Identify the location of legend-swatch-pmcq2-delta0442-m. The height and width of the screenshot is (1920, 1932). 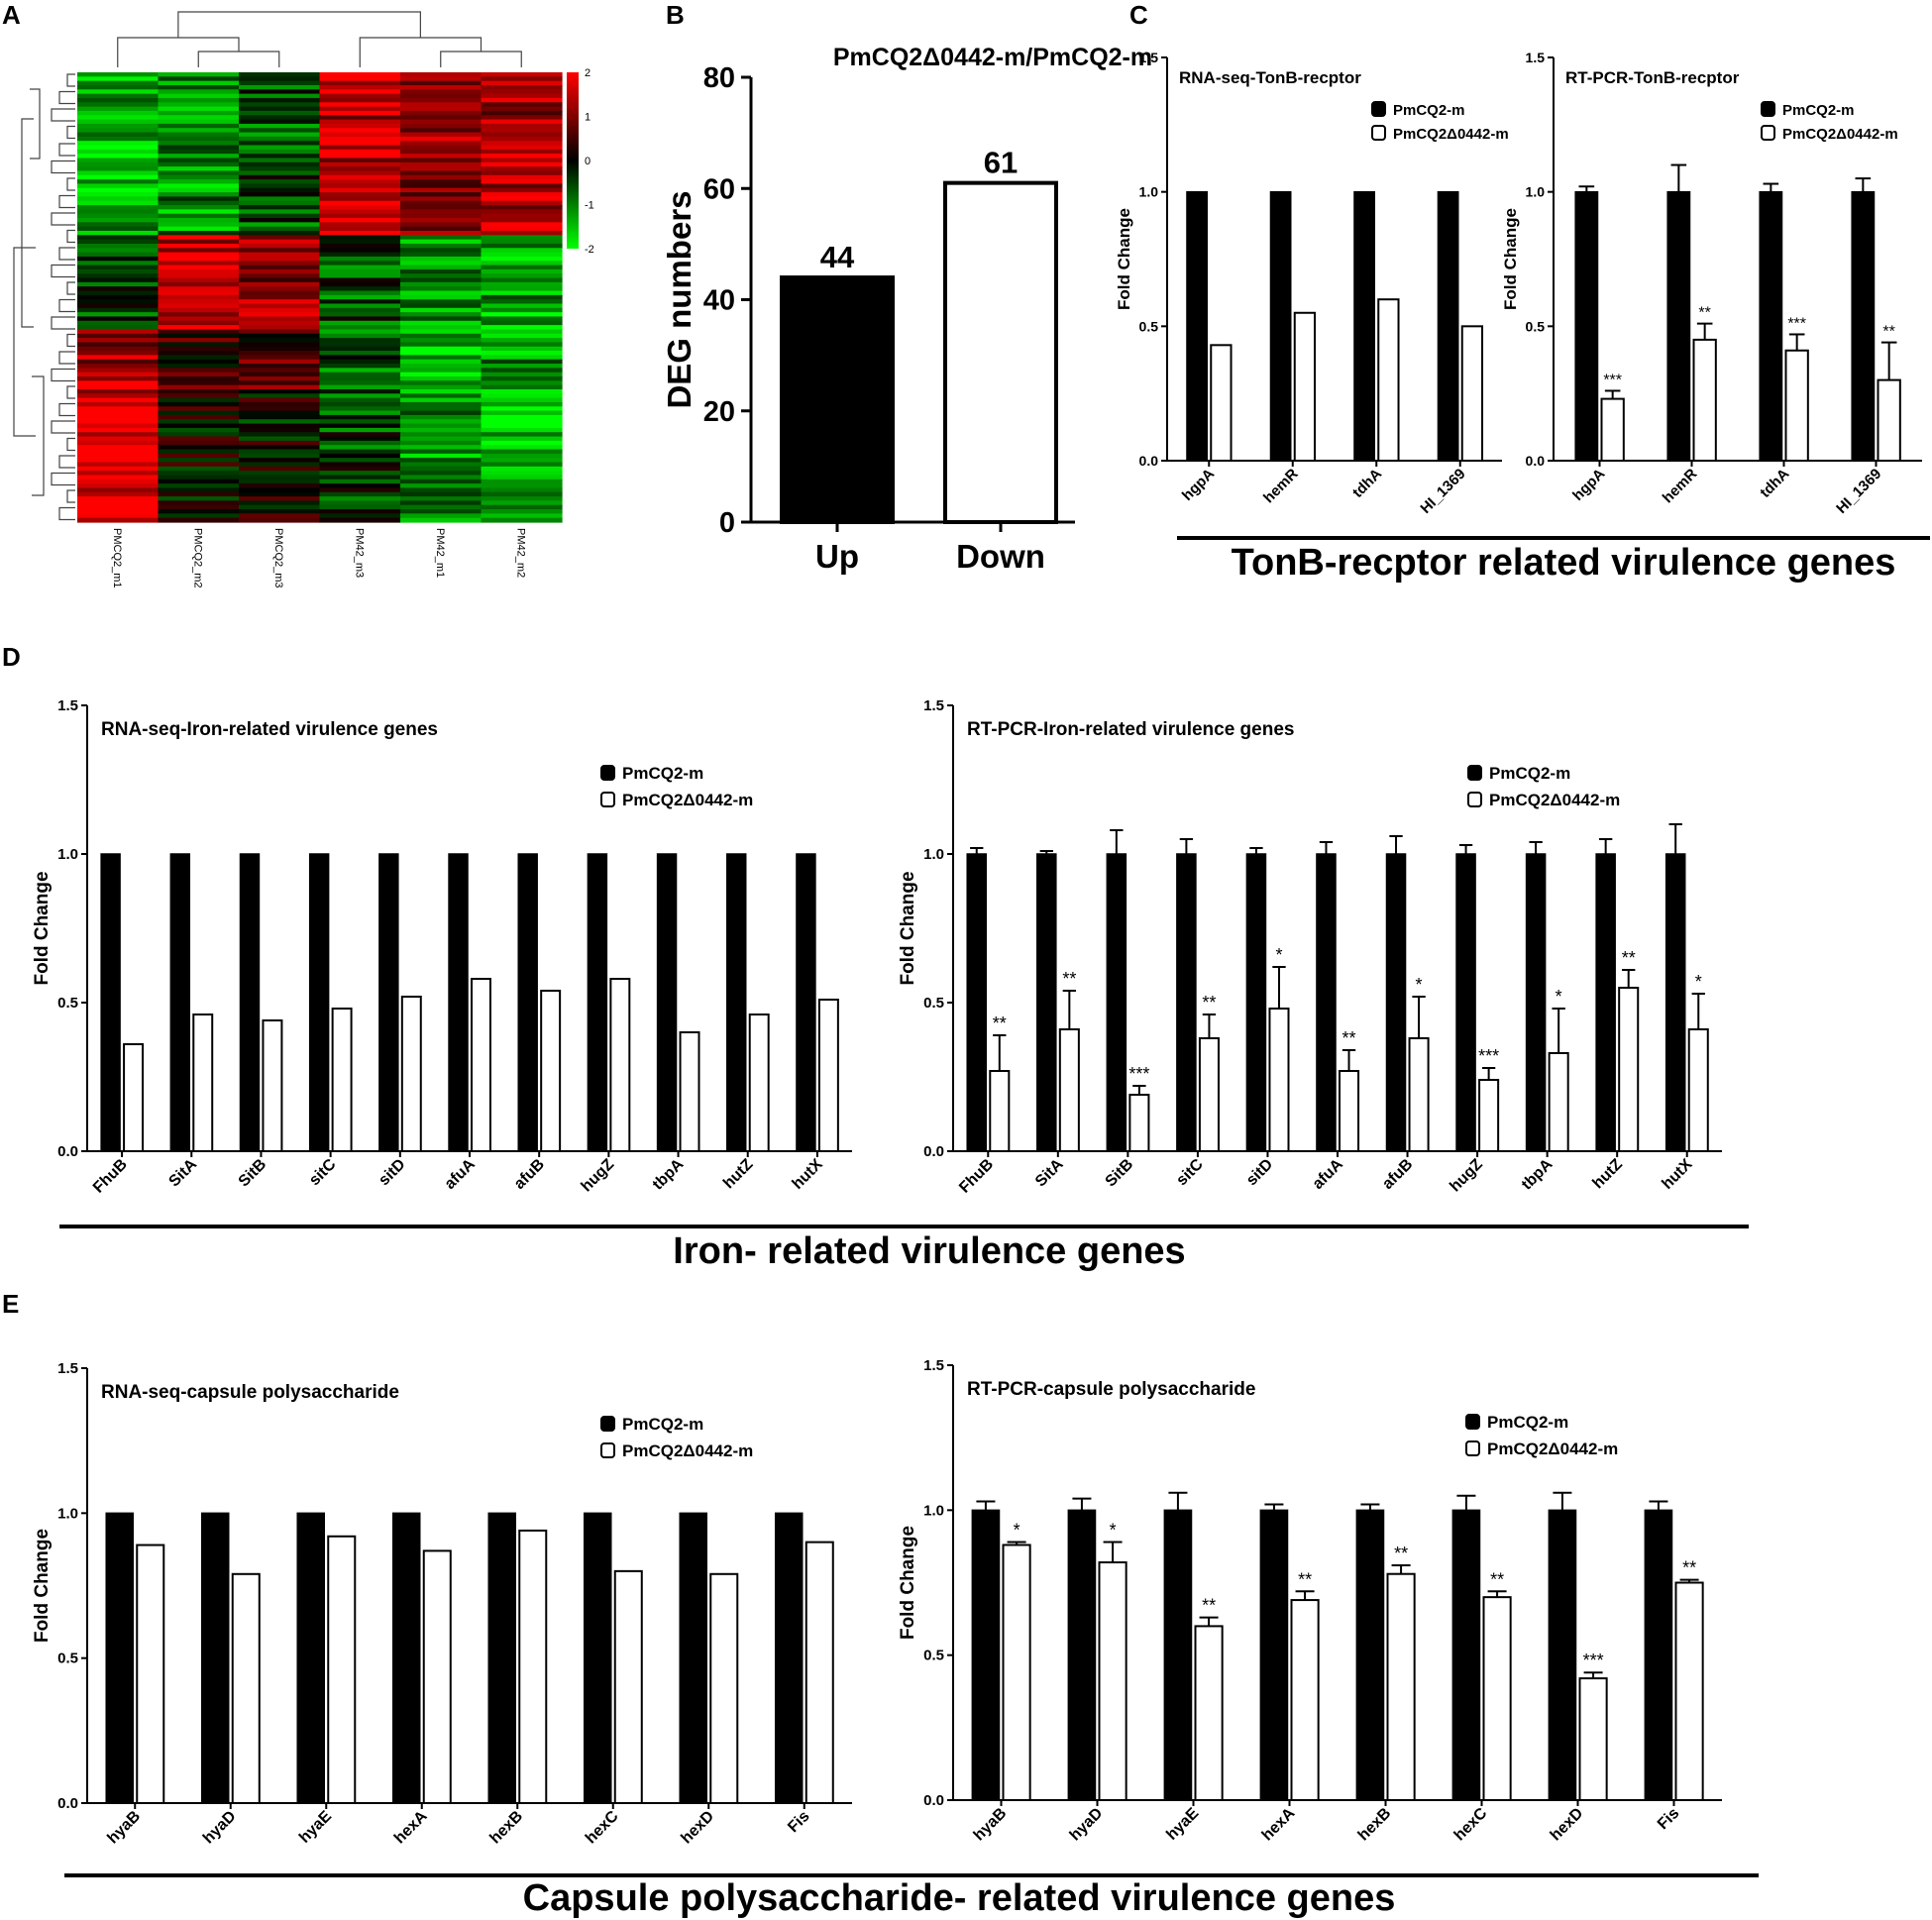
(1378, 133).